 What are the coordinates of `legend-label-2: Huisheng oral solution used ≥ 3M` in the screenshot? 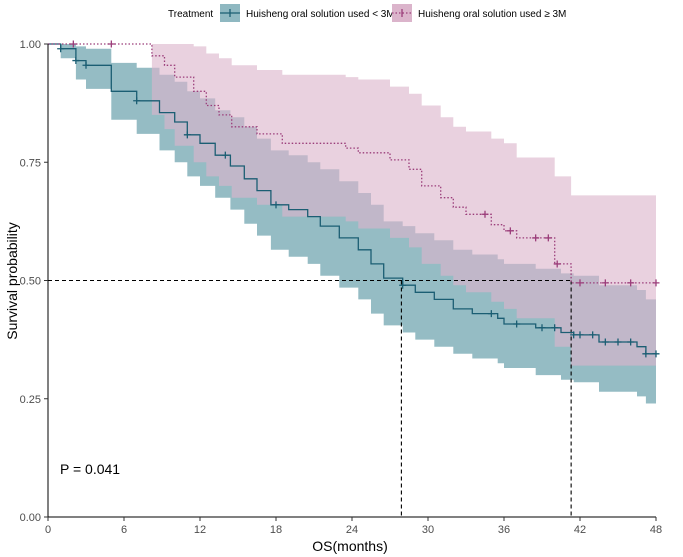 It's located at (492, 14).